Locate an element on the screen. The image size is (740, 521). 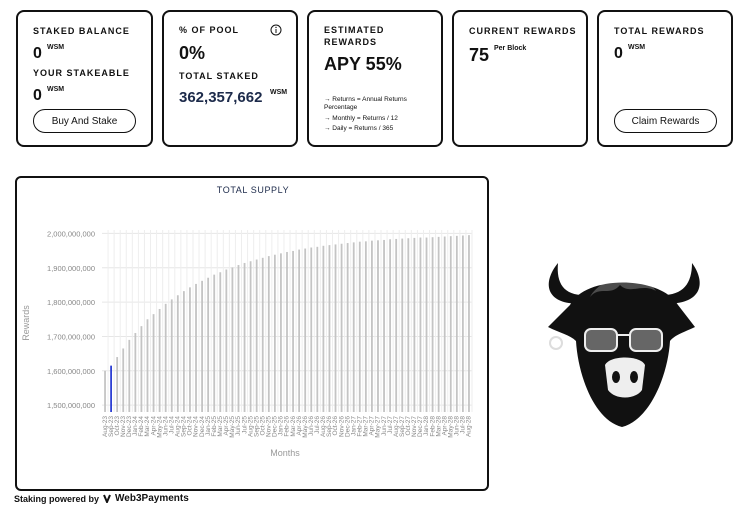
x-tick-label: Aug-25 is located at coordinates (250, 426).